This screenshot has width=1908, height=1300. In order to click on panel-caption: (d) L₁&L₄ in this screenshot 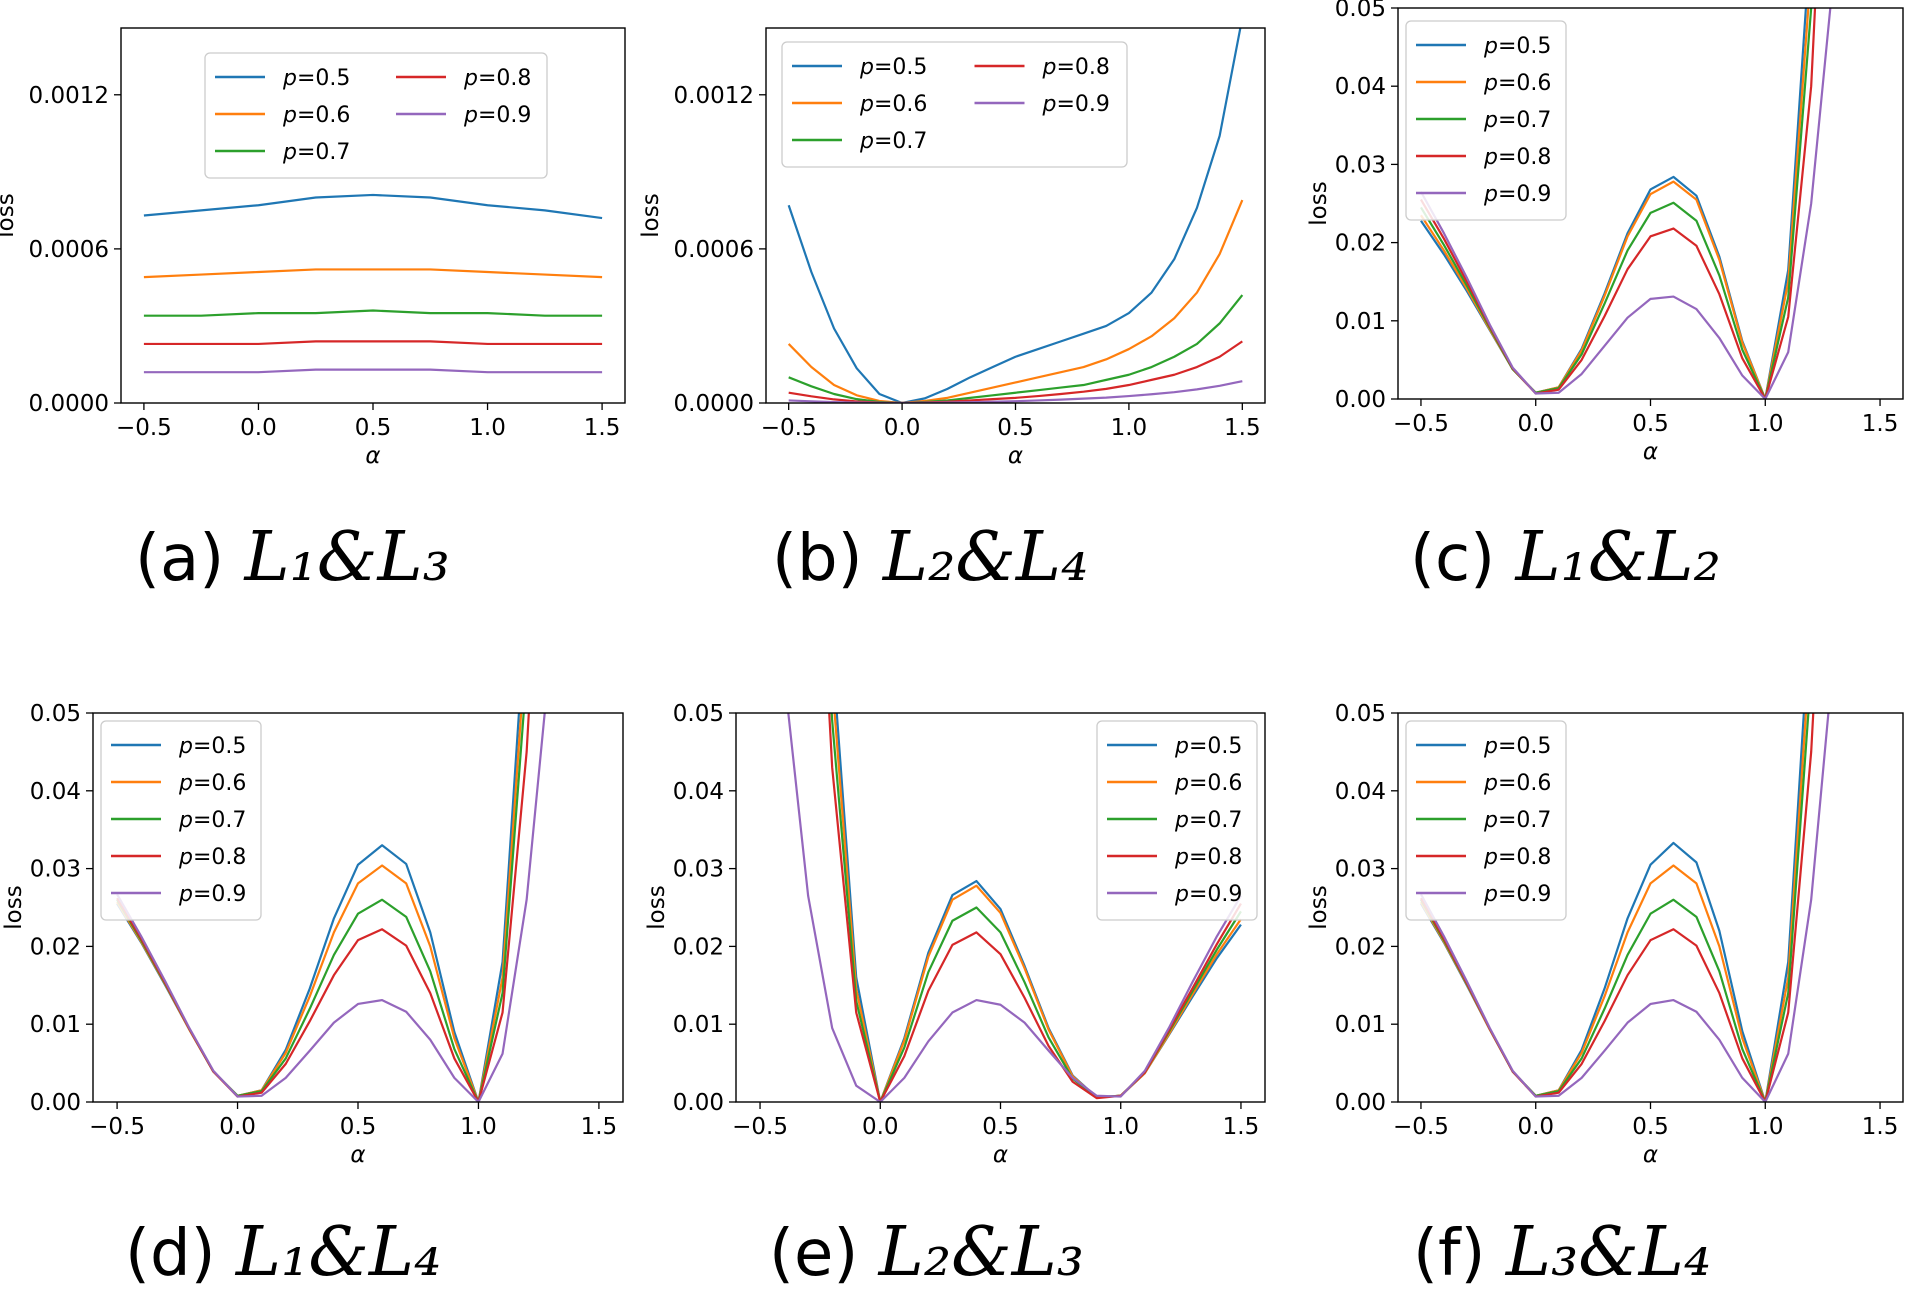, I will do `click(283, 1252)`.